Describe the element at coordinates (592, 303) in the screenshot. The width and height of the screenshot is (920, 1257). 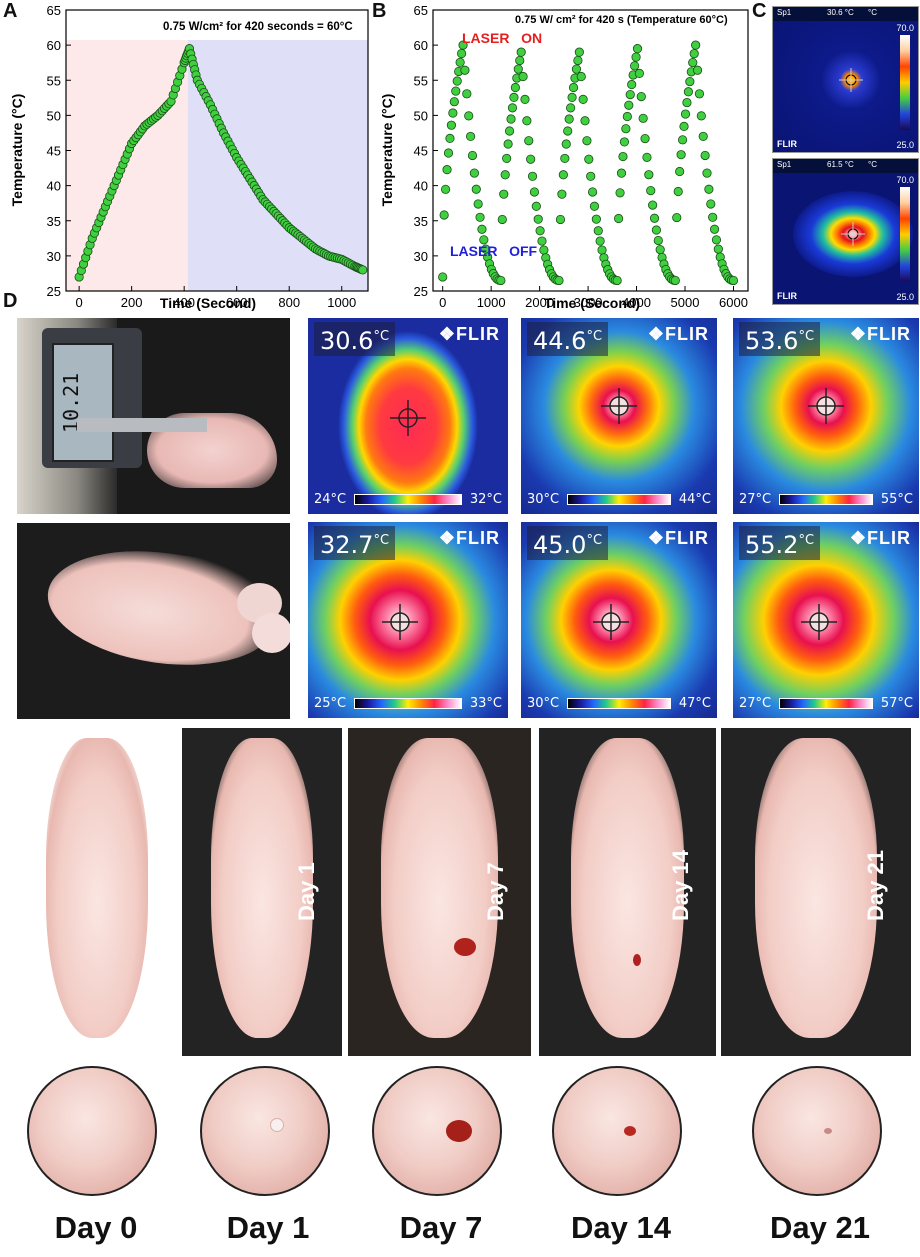
I see `chart-b-xlabel: Time (Second)` at that location.